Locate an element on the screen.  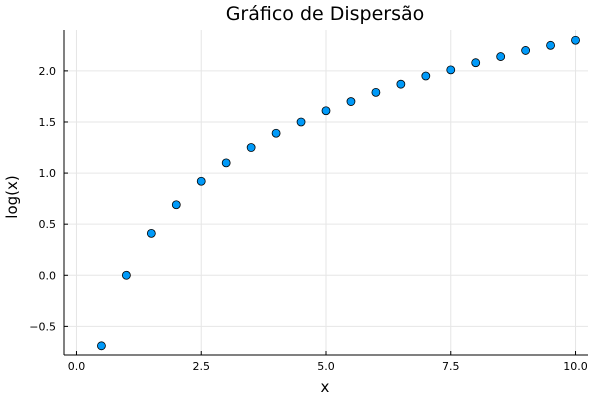
x-axis-label: x is located at coordinates (325, 387).